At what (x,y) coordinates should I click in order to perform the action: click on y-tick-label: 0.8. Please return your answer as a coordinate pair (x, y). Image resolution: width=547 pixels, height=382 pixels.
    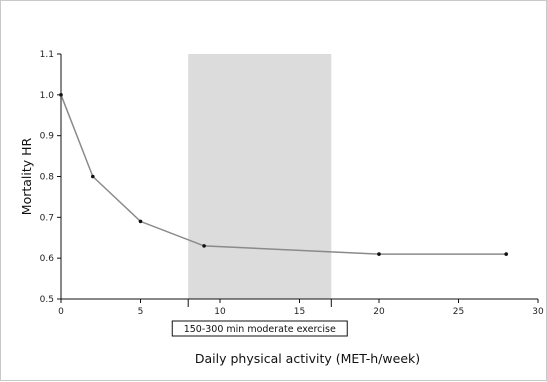
    Looking at the image, I should click on (47, 178).